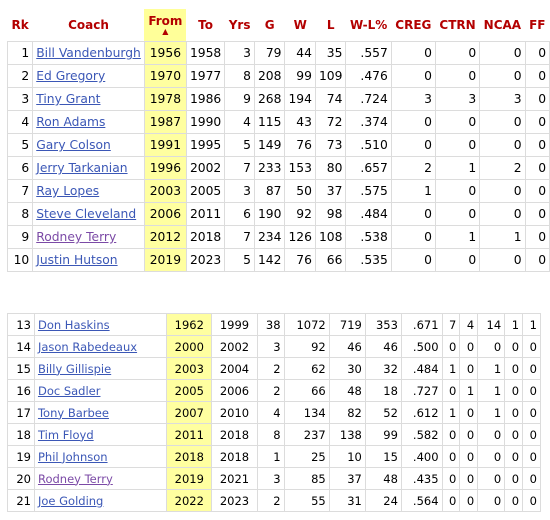 This screenshot has height=520, width=550. I want to click on losses-cell: 98, so click(330, 214).